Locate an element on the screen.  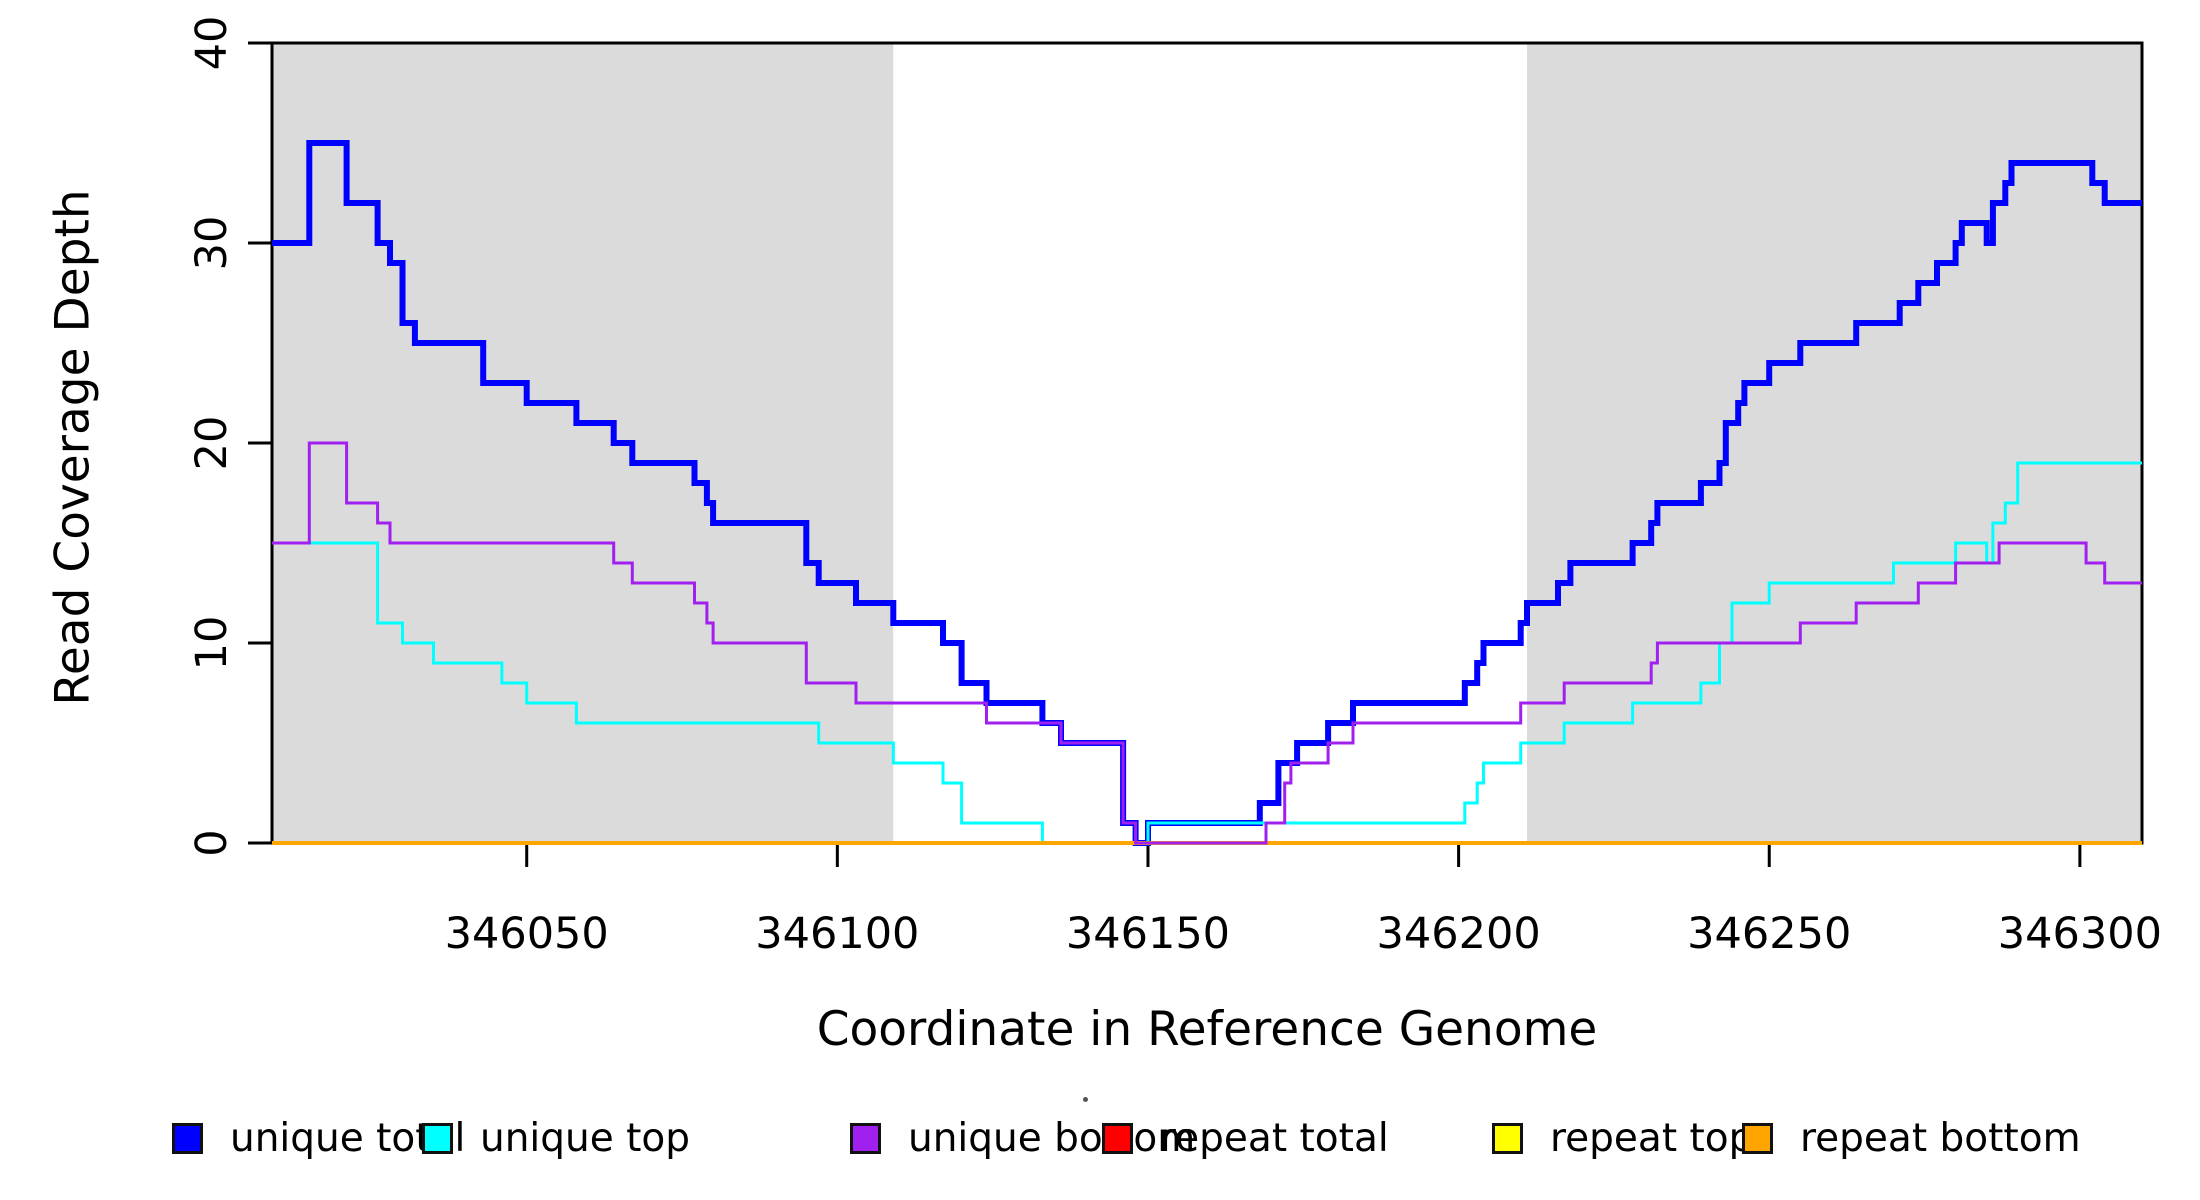
x-tick-label: 346050 is located at coordinates (527, 934).